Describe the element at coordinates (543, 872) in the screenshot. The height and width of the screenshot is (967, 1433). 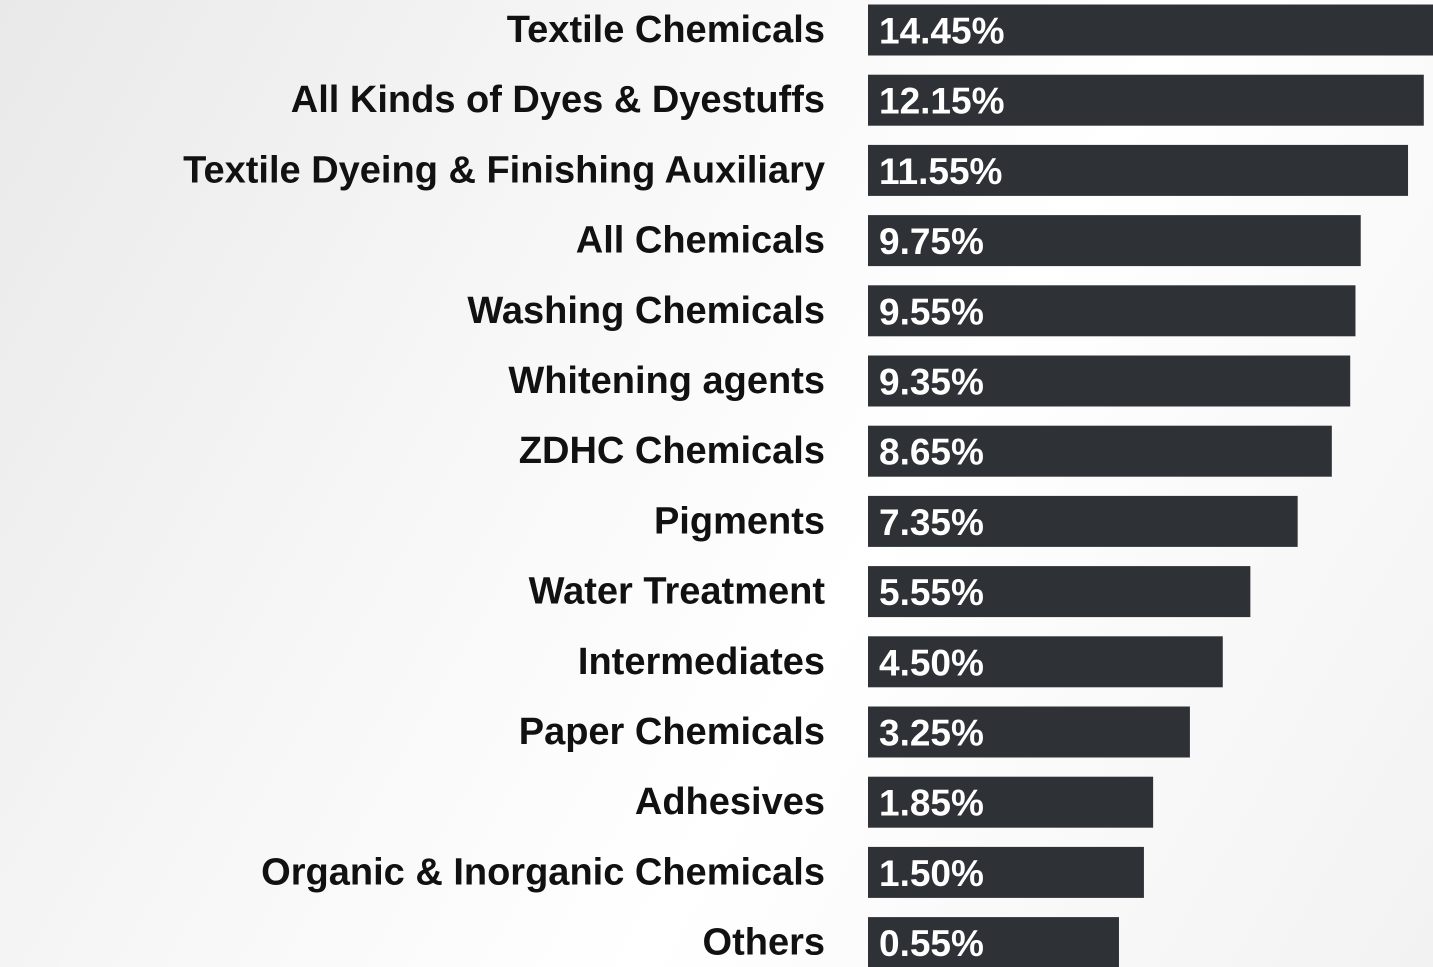
I see `category-label: Organic & Inorganic Chemicals` at that location.